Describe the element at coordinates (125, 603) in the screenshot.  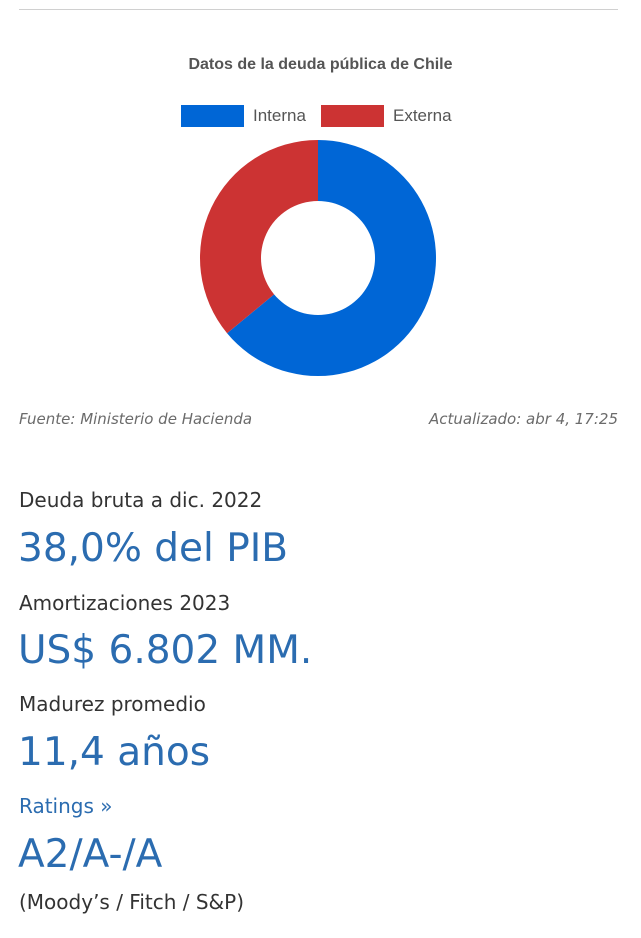
I see `amortization-label: Amortizaciones 2023` at that location.